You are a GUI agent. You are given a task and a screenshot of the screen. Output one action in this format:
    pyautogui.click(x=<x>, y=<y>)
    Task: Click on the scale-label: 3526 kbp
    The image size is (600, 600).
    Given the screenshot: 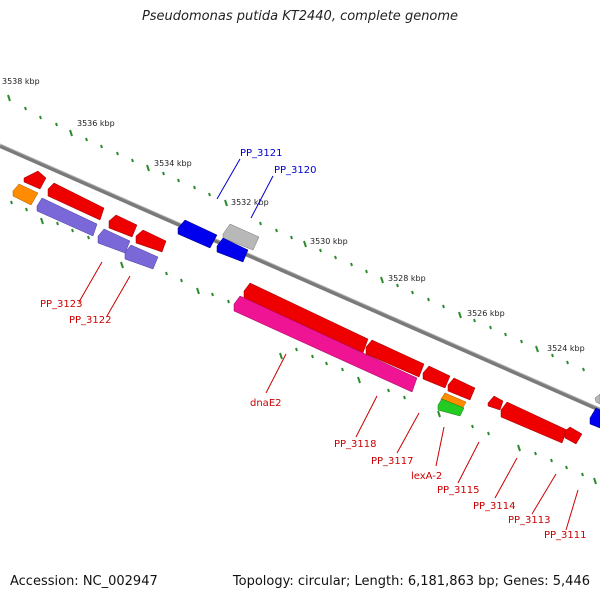 What is the action you would take?
    pyautogui.click(x=486, y=313)
    